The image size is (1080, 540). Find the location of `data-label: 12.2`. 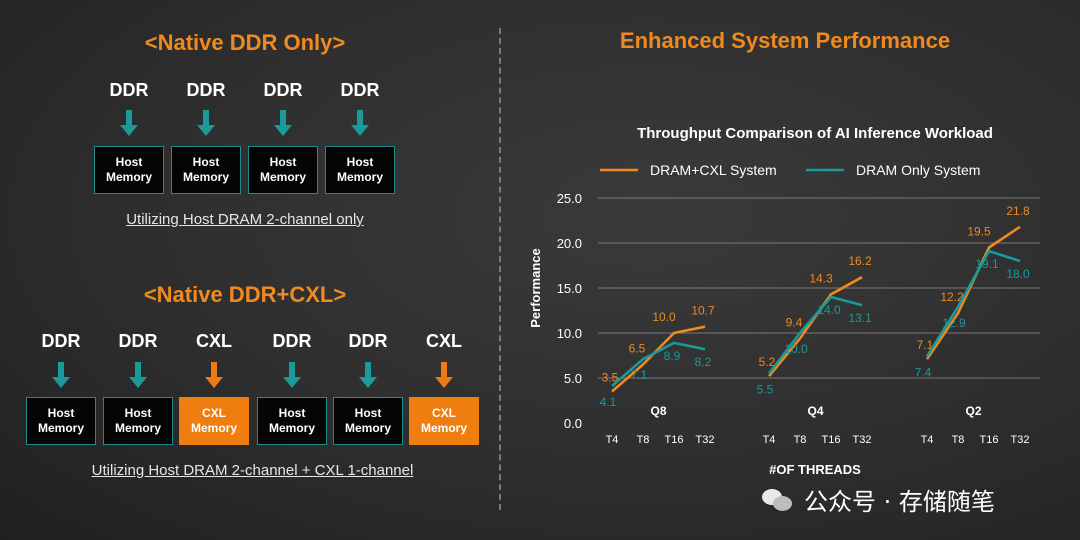

data-label: 12.2 is located at coordinates (952, 297).